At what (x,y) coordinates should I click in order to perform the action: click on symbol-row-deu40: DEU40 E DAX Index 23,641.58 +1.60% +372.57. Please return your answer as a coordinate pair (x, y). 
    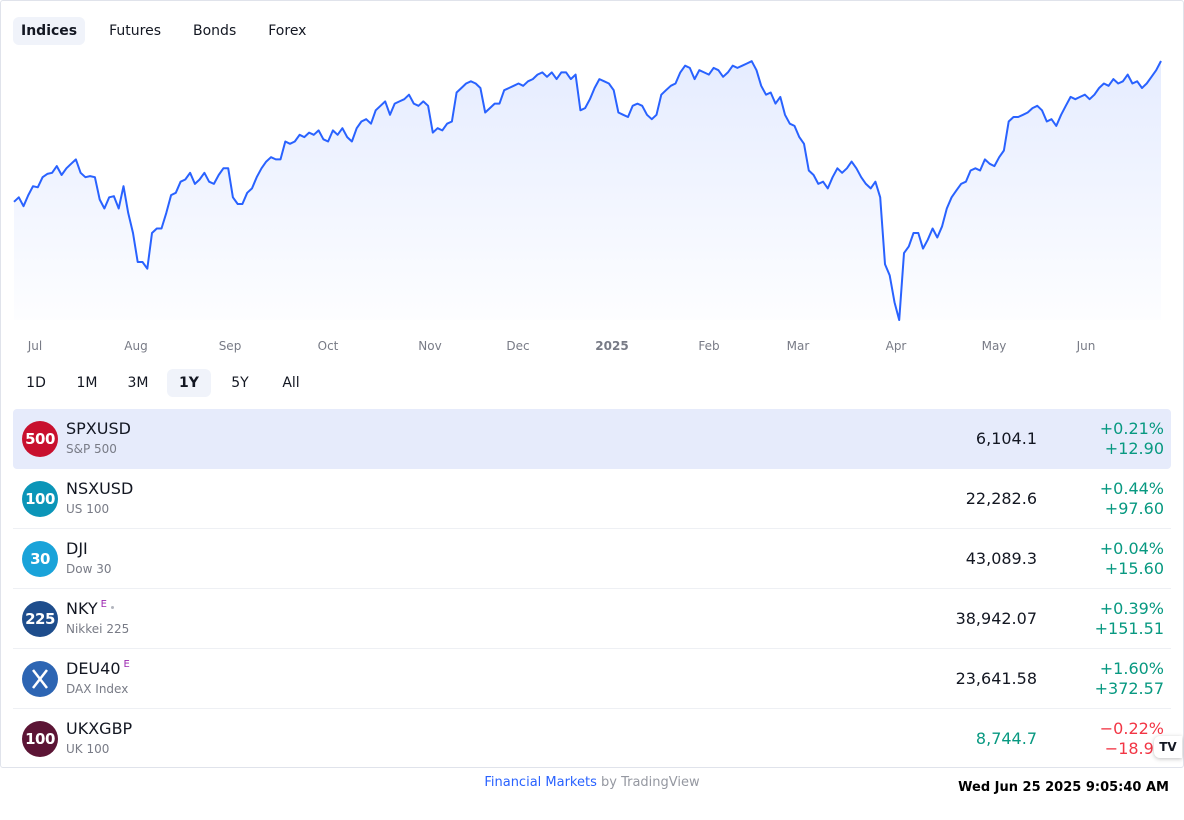
    Looking at the image, I should click on (592, 679).